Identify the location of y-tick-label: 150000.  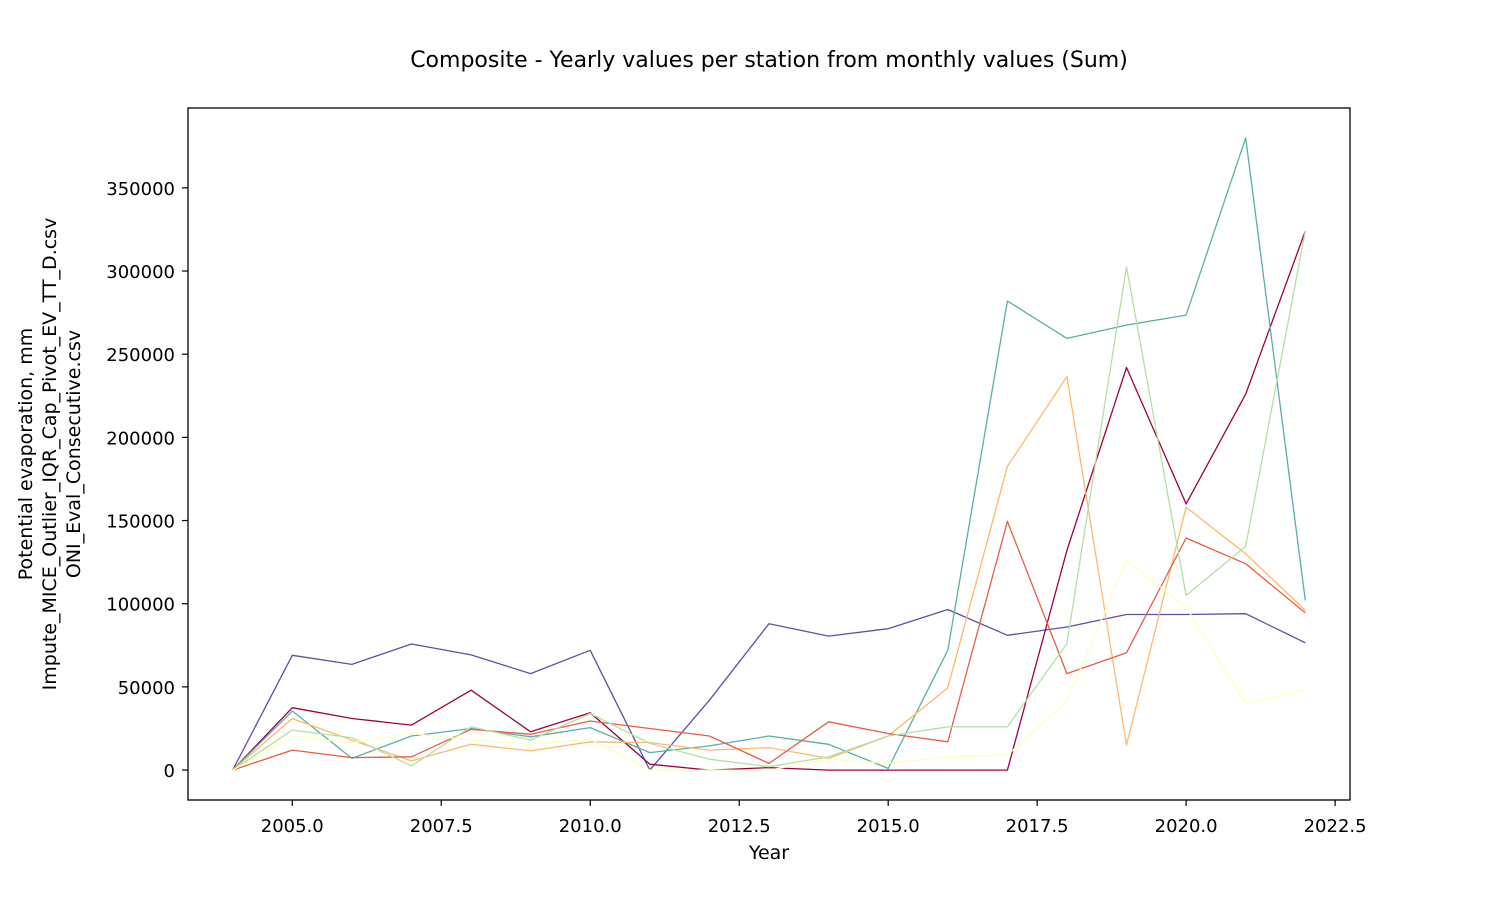
(140, 522).